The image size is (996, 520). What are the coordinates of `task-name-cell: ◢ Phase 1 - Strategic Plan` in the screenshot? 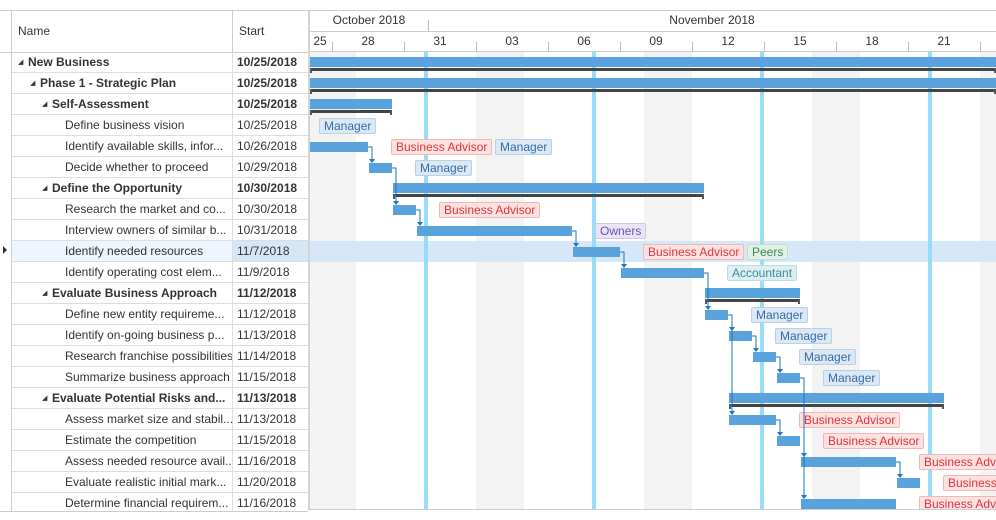 It's located at (122, 83).